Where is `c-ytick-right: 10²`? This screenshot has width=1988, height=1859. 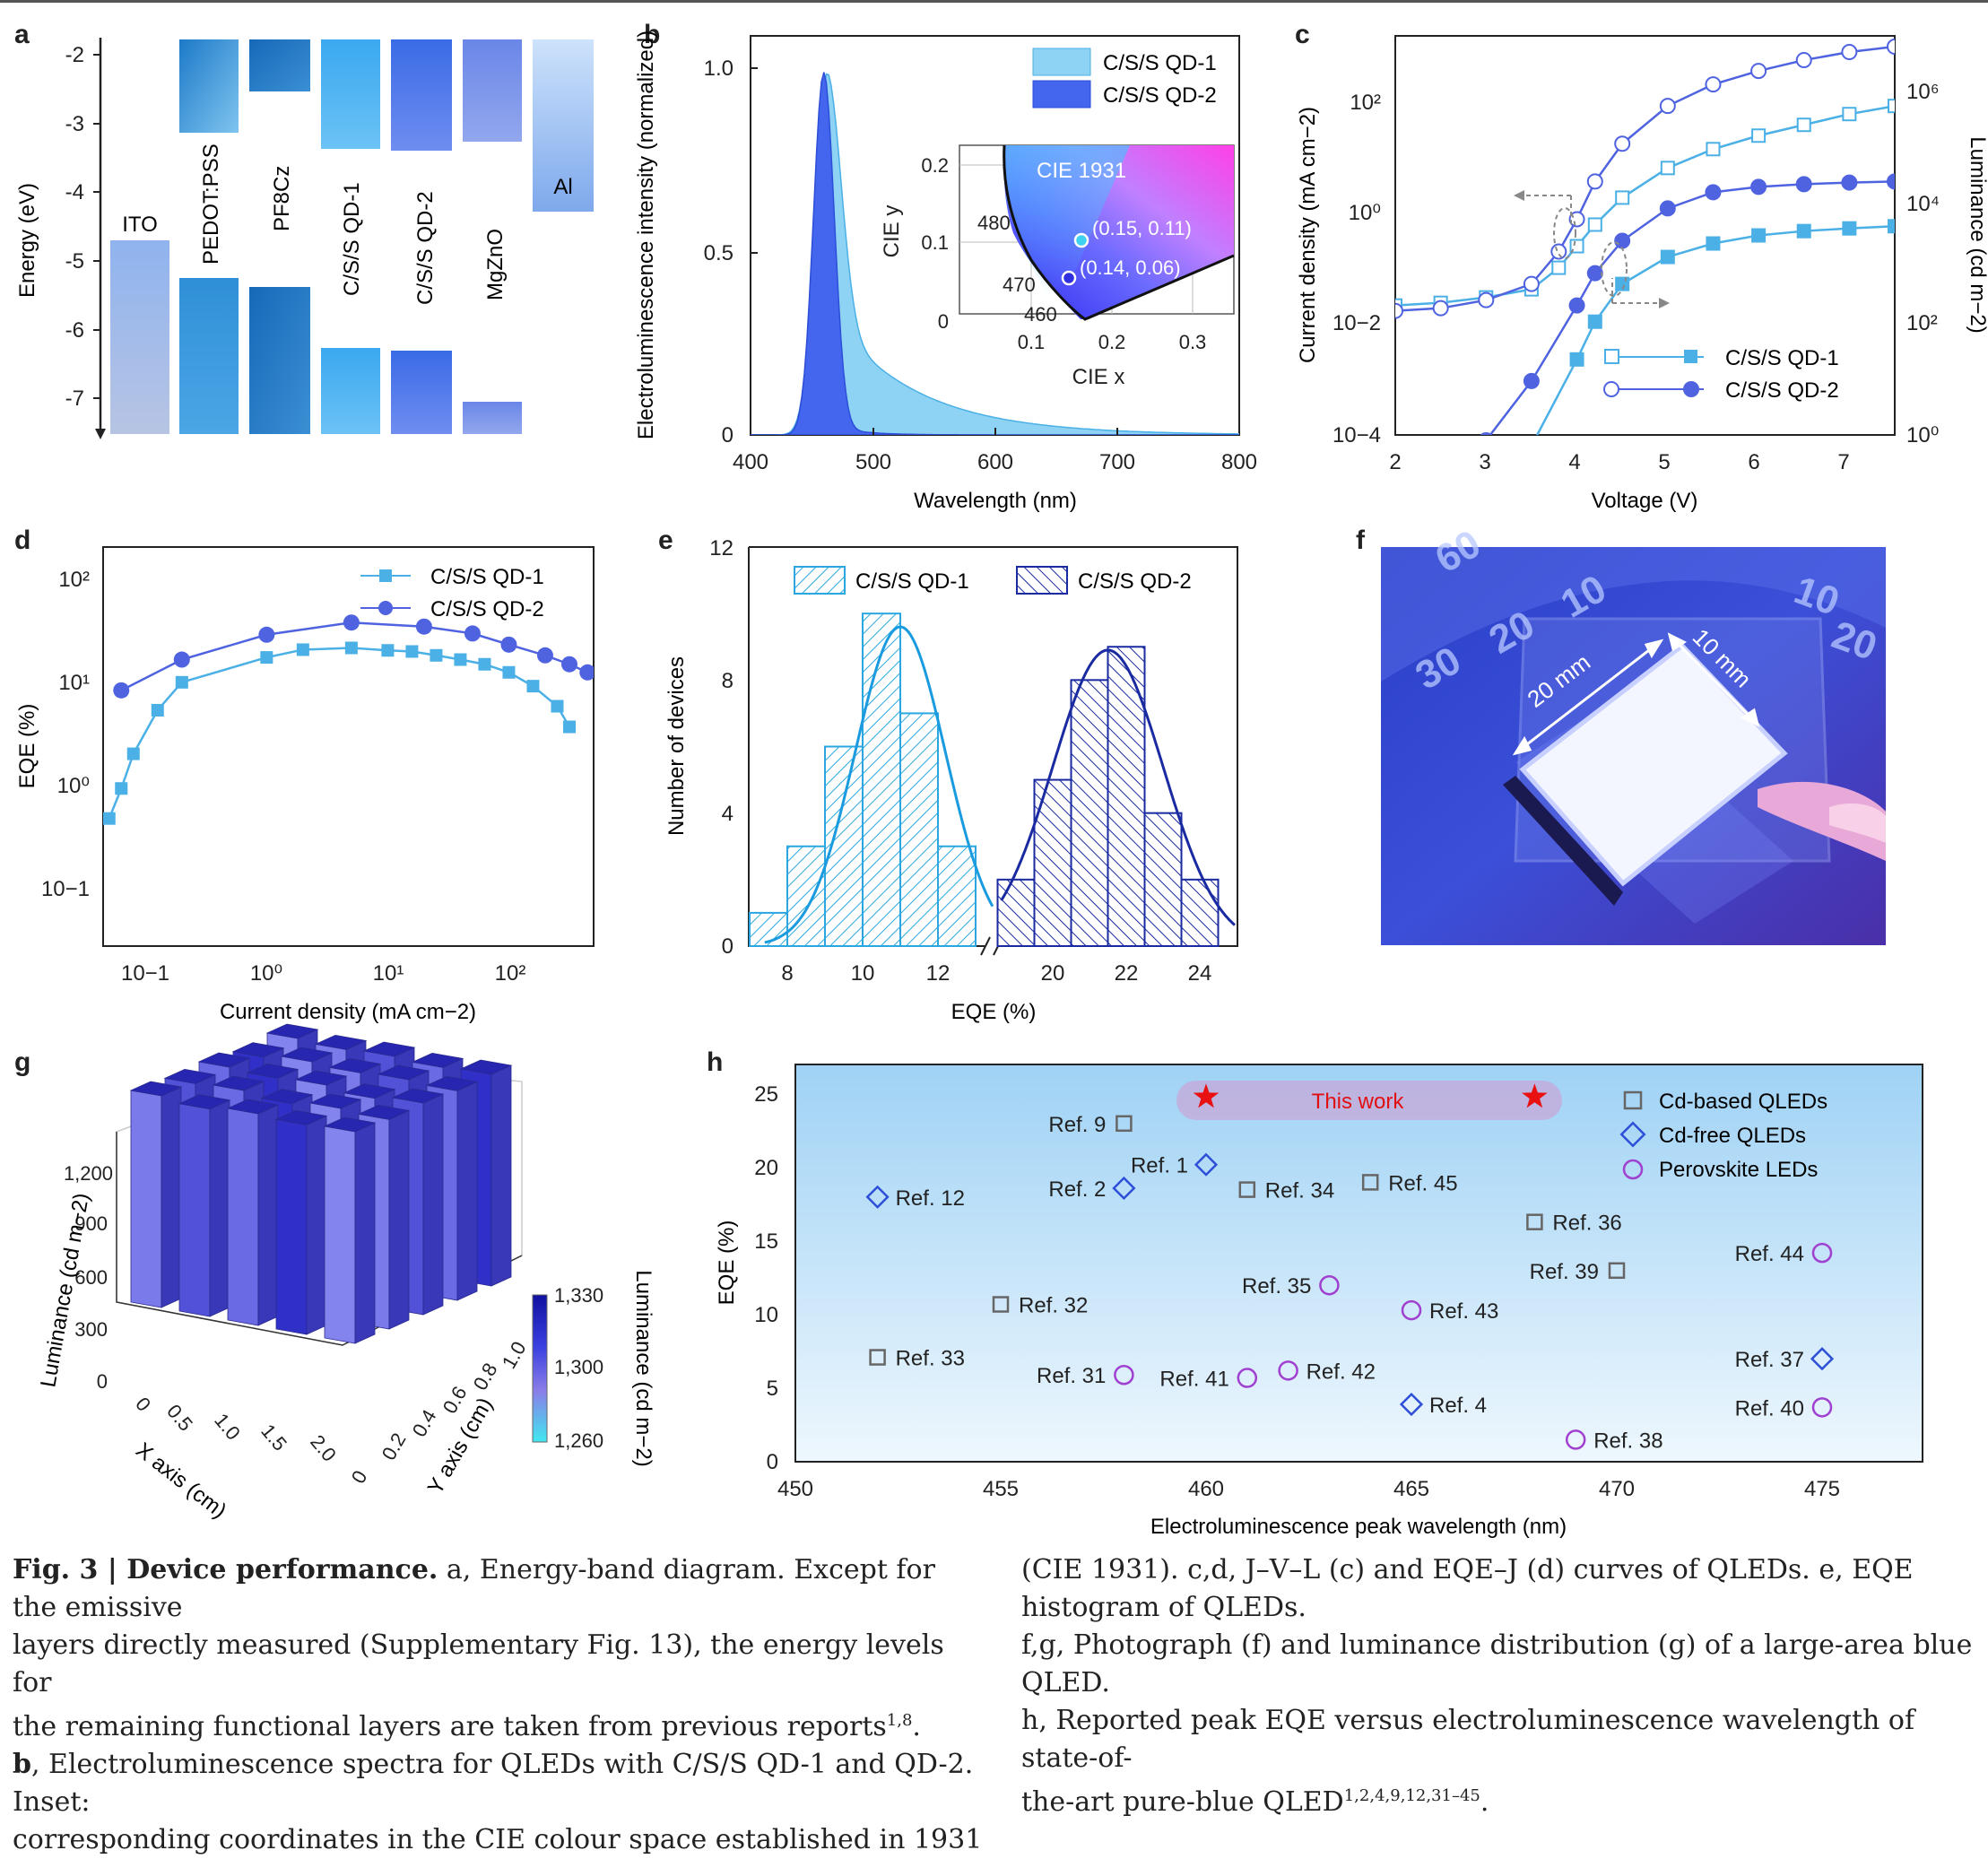
c-ytick-right: 10² is located at coordinates (1922, 323).